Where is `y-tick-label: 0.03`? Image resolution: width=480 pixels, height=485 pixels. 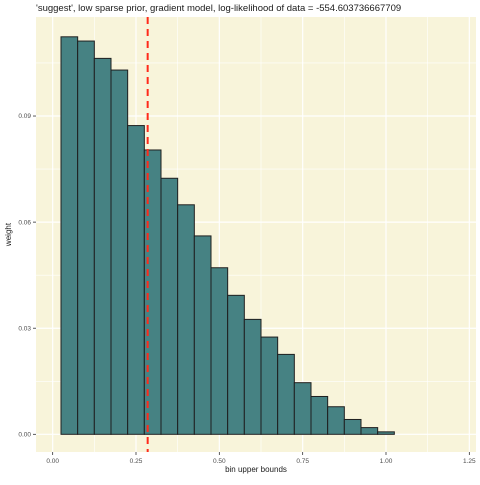
y-tick-label: 0.03 is located at coordinates (24, 328).